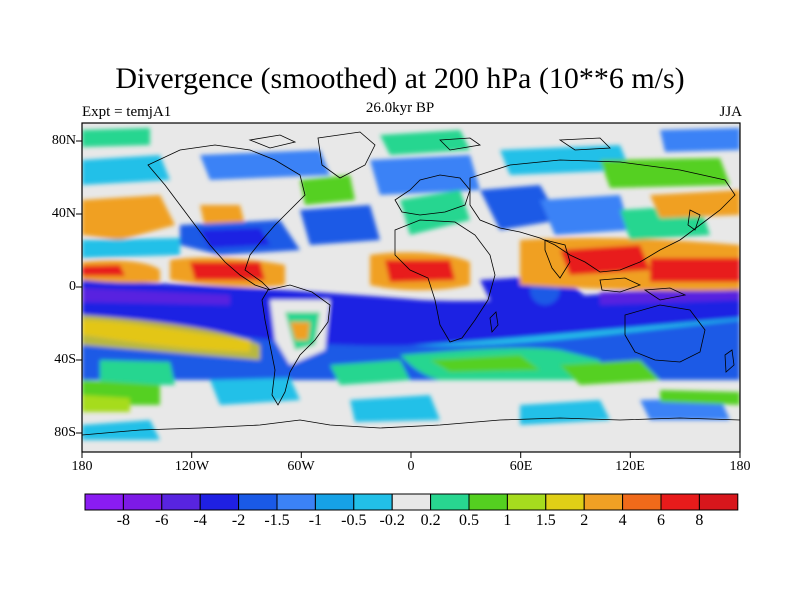  I want to click on lat-label-40s: 40S, so click(65, 359).